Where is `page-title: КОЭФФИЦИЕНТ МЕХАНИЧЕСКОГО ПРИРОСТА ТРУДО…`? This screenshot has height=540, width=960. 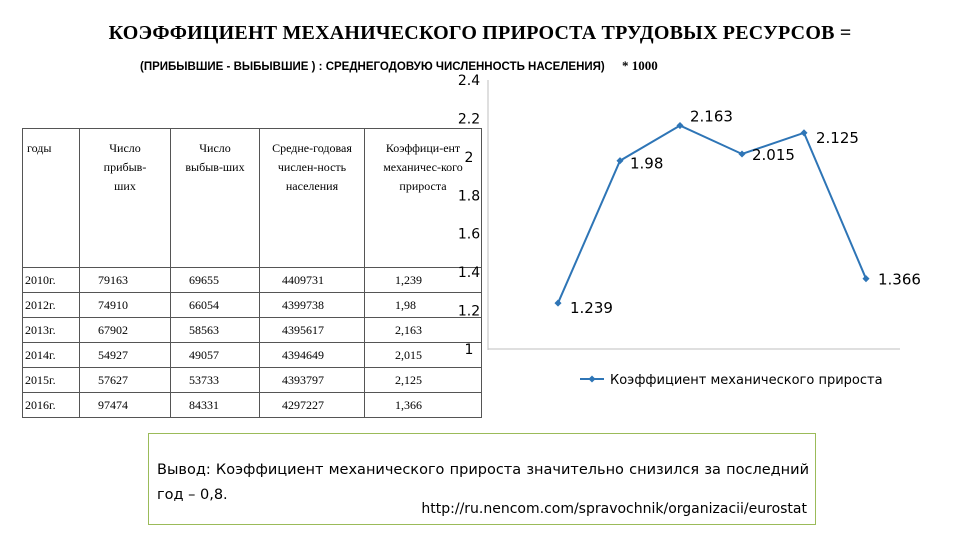 page-title: КОЭФФИЦИЕНТ МЕХАНИЧЕСКОГО ПРИРОСТА ТРУДО… is located at coordinates (480, 33).